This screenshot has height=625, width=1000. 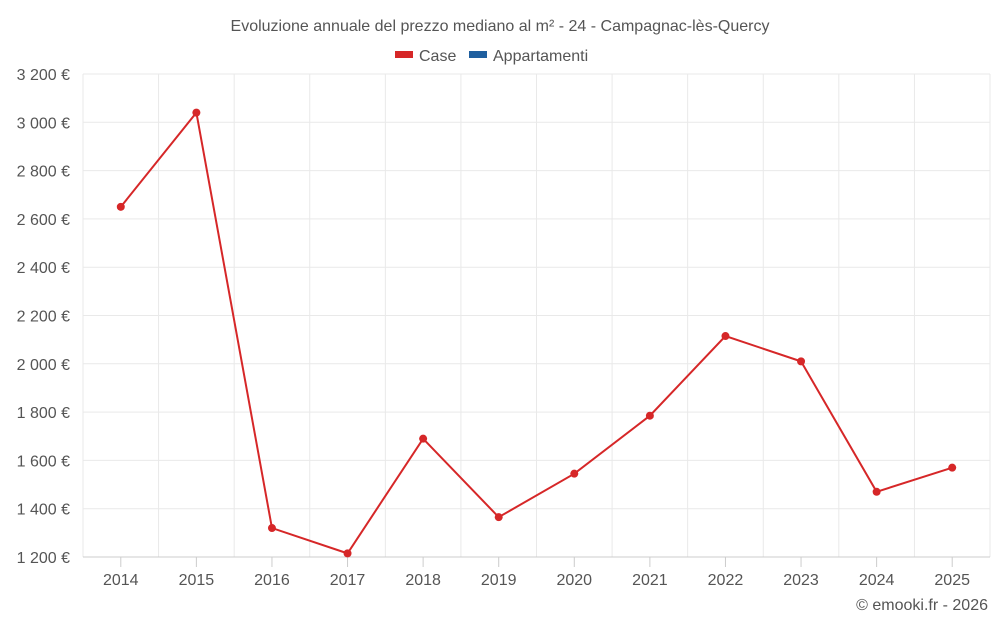 What do you see at coordinates (43, 413) in the screenshot?
I see `y-tick-label: 1 800 €` at bounding box center [43, 413].